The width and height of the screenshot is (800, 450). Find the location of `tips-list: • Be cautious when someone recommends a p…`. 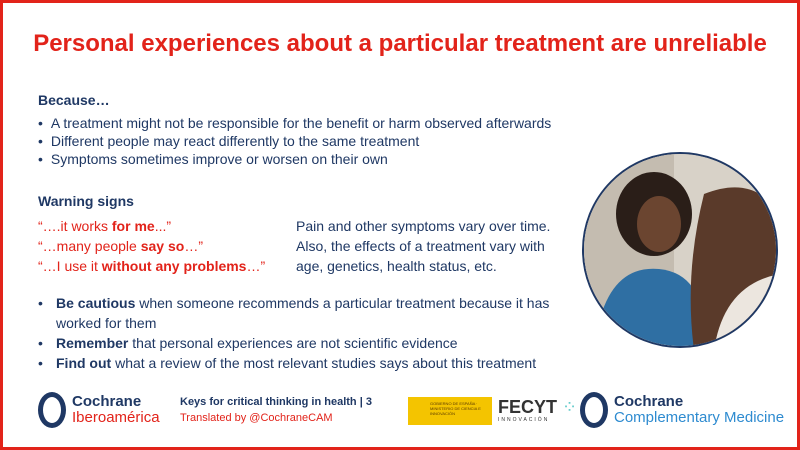

tips-list: • Be cautious when someone recommends a p… is located at coordinates (308, 333).